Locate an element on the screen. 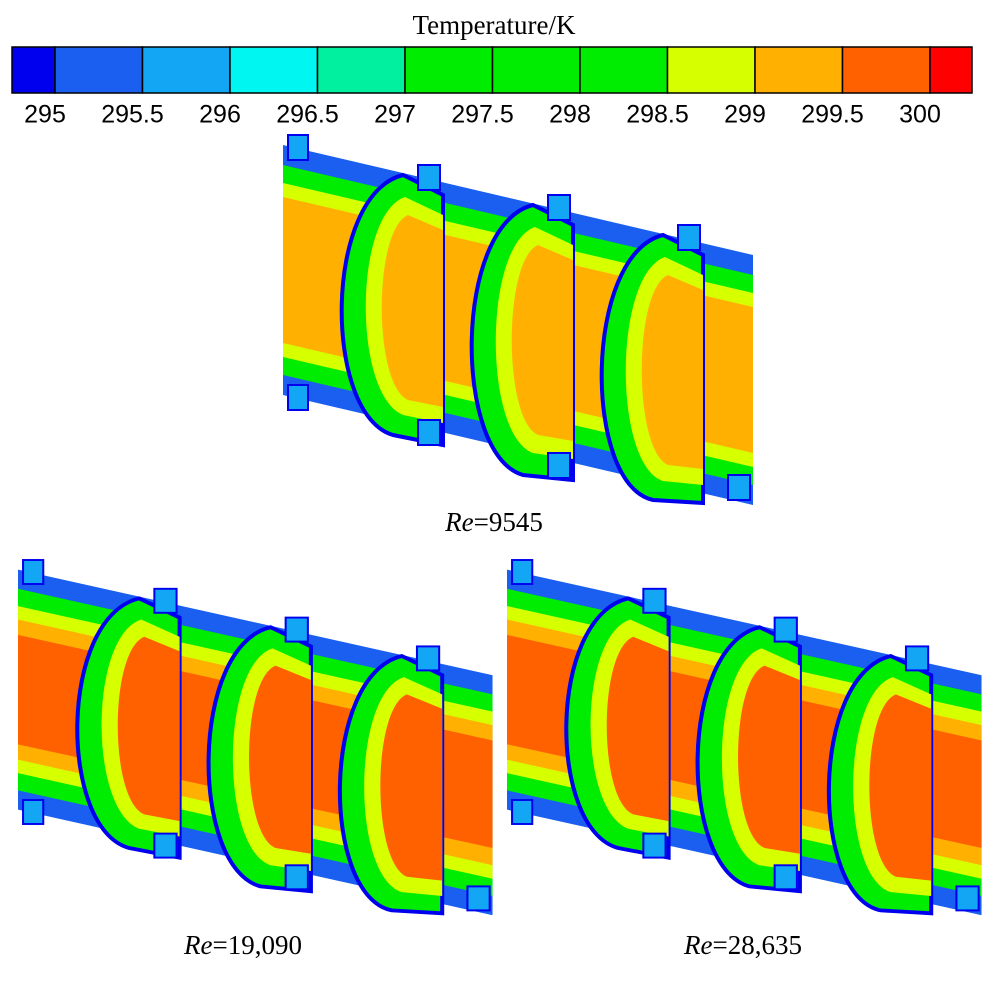 The image size is (988, 981). colorbar-tick-label: 296.5 is located at coordinates (307, 115).